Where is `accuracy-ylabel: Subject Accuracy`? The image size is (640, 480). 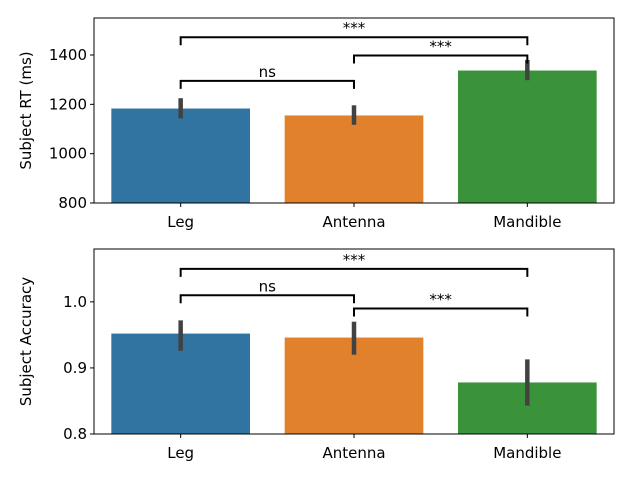 accuracy-ylabel: Subject Accuracy is located at coordinates (26, 341).